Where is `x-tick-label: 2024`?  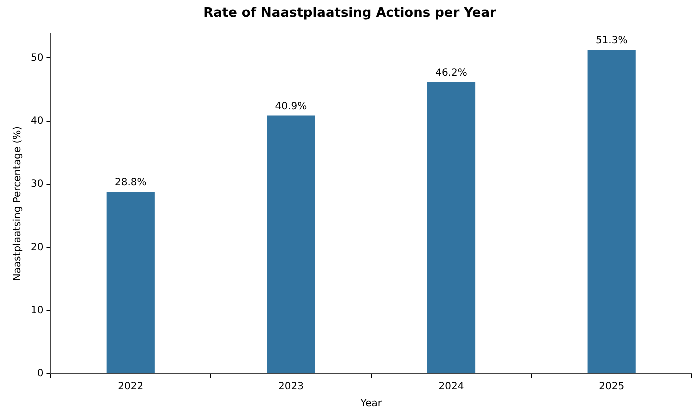 x-tick-label: 2024 is located at coordinates (451, 387).